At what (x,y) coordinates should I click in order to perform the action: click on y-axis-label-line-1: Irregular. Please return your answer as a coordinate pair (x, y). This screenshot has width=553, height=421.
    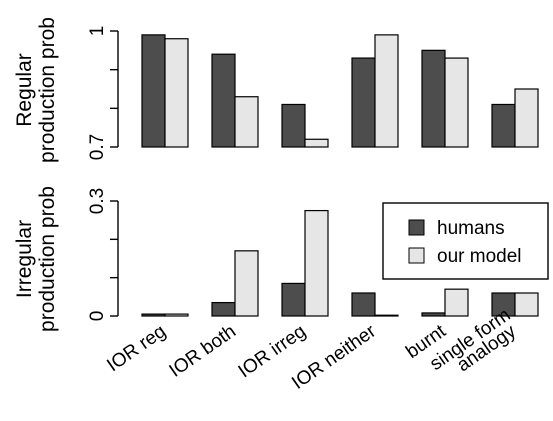
    Looking at the image, I should click on (24, 259).